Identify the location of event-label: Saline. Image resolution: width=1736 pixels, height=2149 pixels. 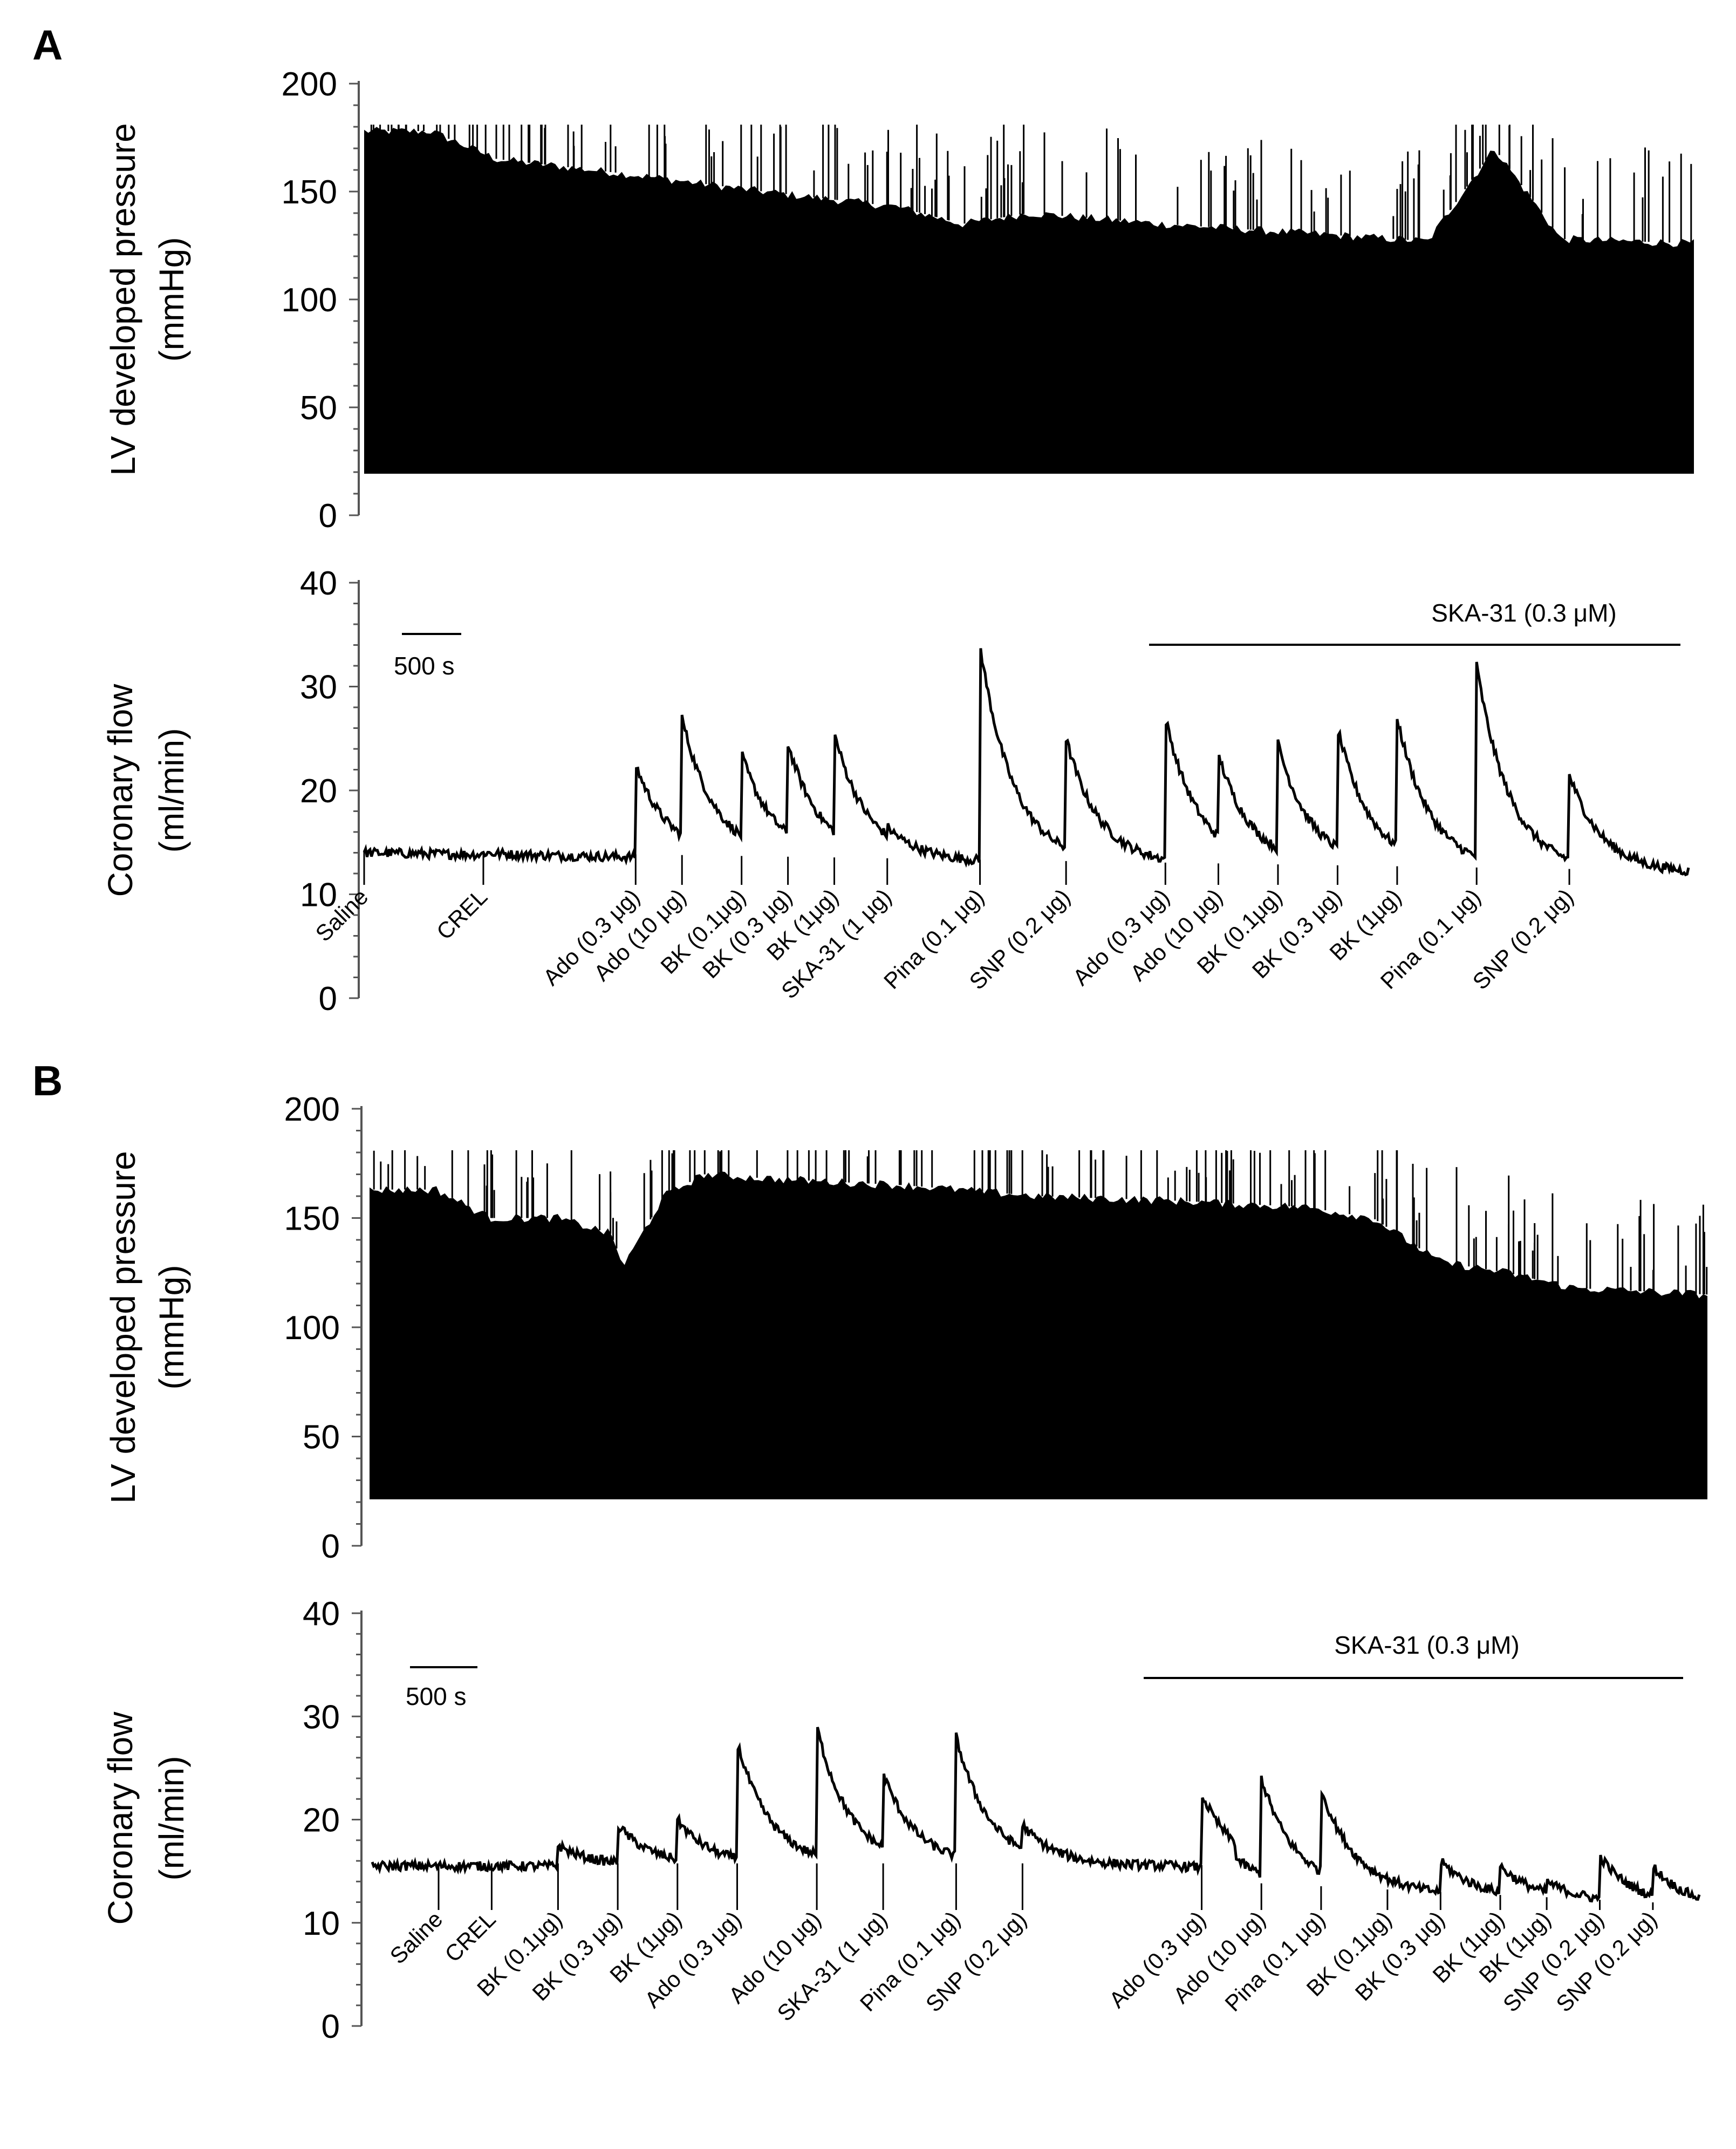
(416, 1937).